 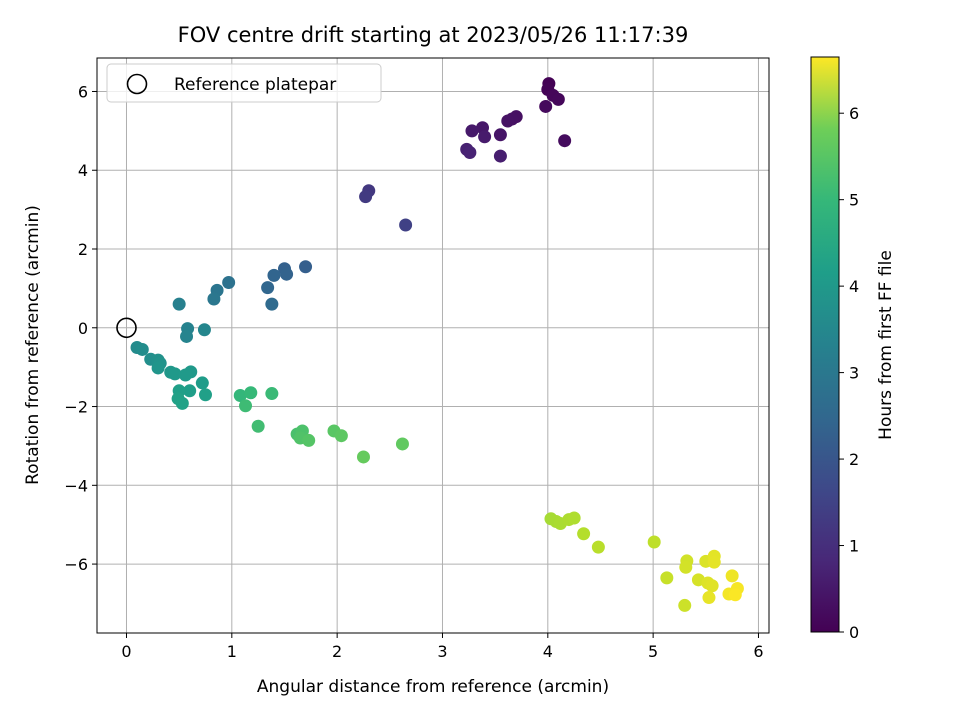 What do you see at coordinates (83, 91) in the screenshot?
I see `y-tick-label: 6` at bounding box center [83, 91].